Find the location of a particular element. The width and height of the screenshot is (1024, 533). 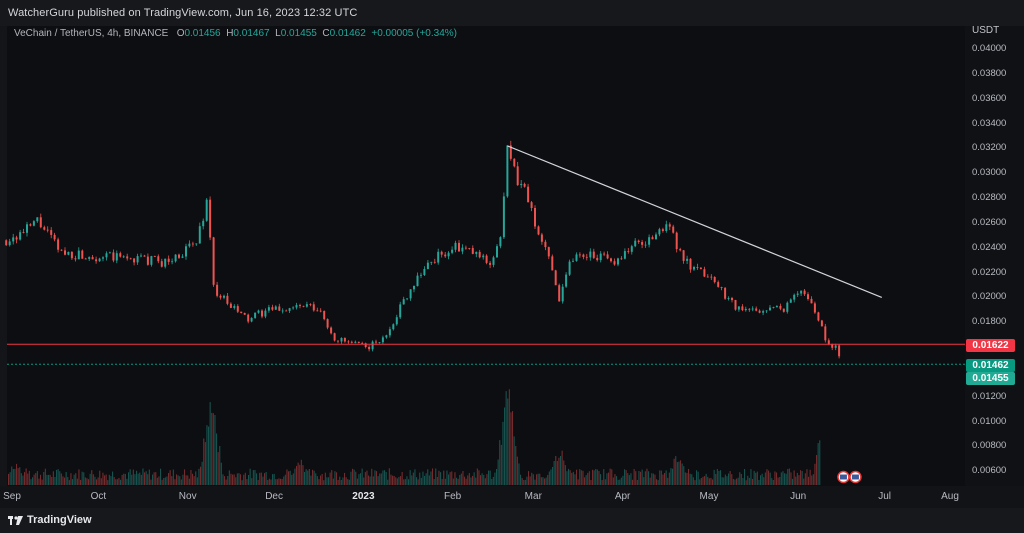

tradingview-logo: TradingView is located at coordinates (50, 520).